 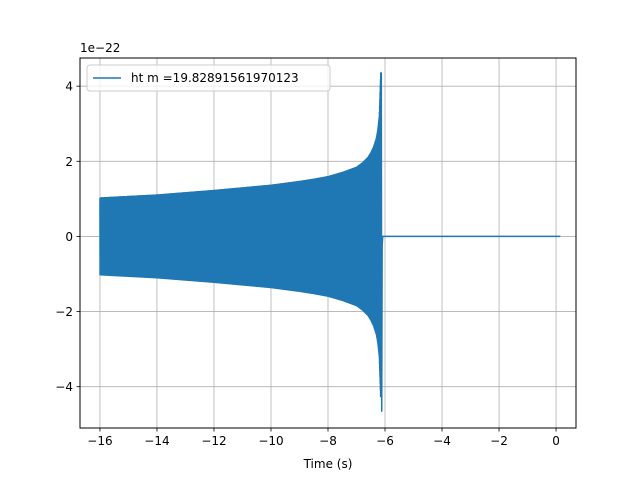 What do you see at coordinates (215, 78) in the screenshot?
I see `legend-label: ht m =19.82891561970123` at bounding box center [215, 78].